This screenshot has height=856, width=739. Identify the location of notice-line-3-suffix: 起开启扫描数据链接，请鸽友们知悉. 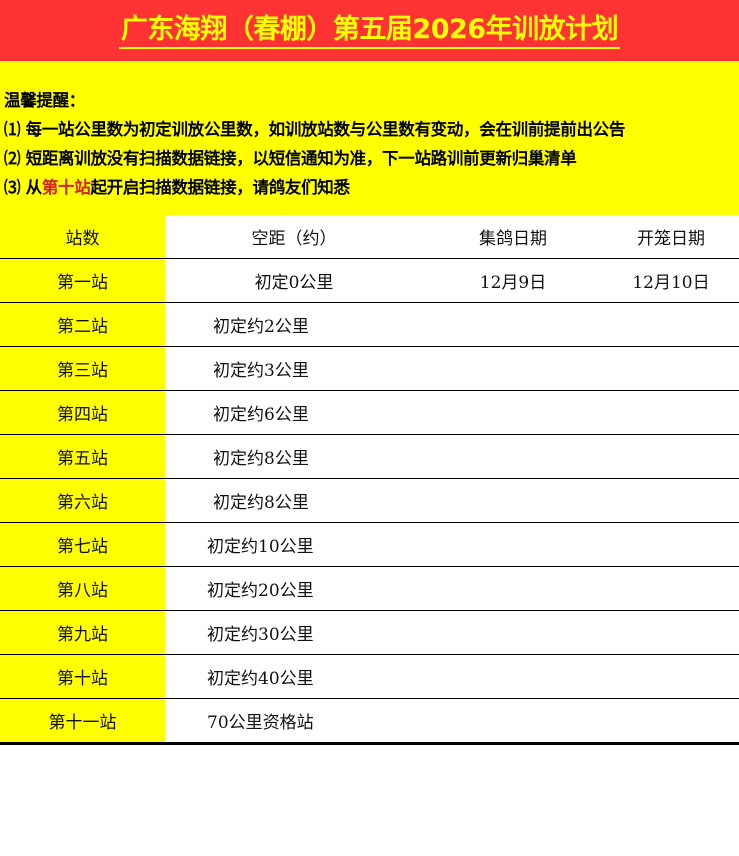
(220, 187).